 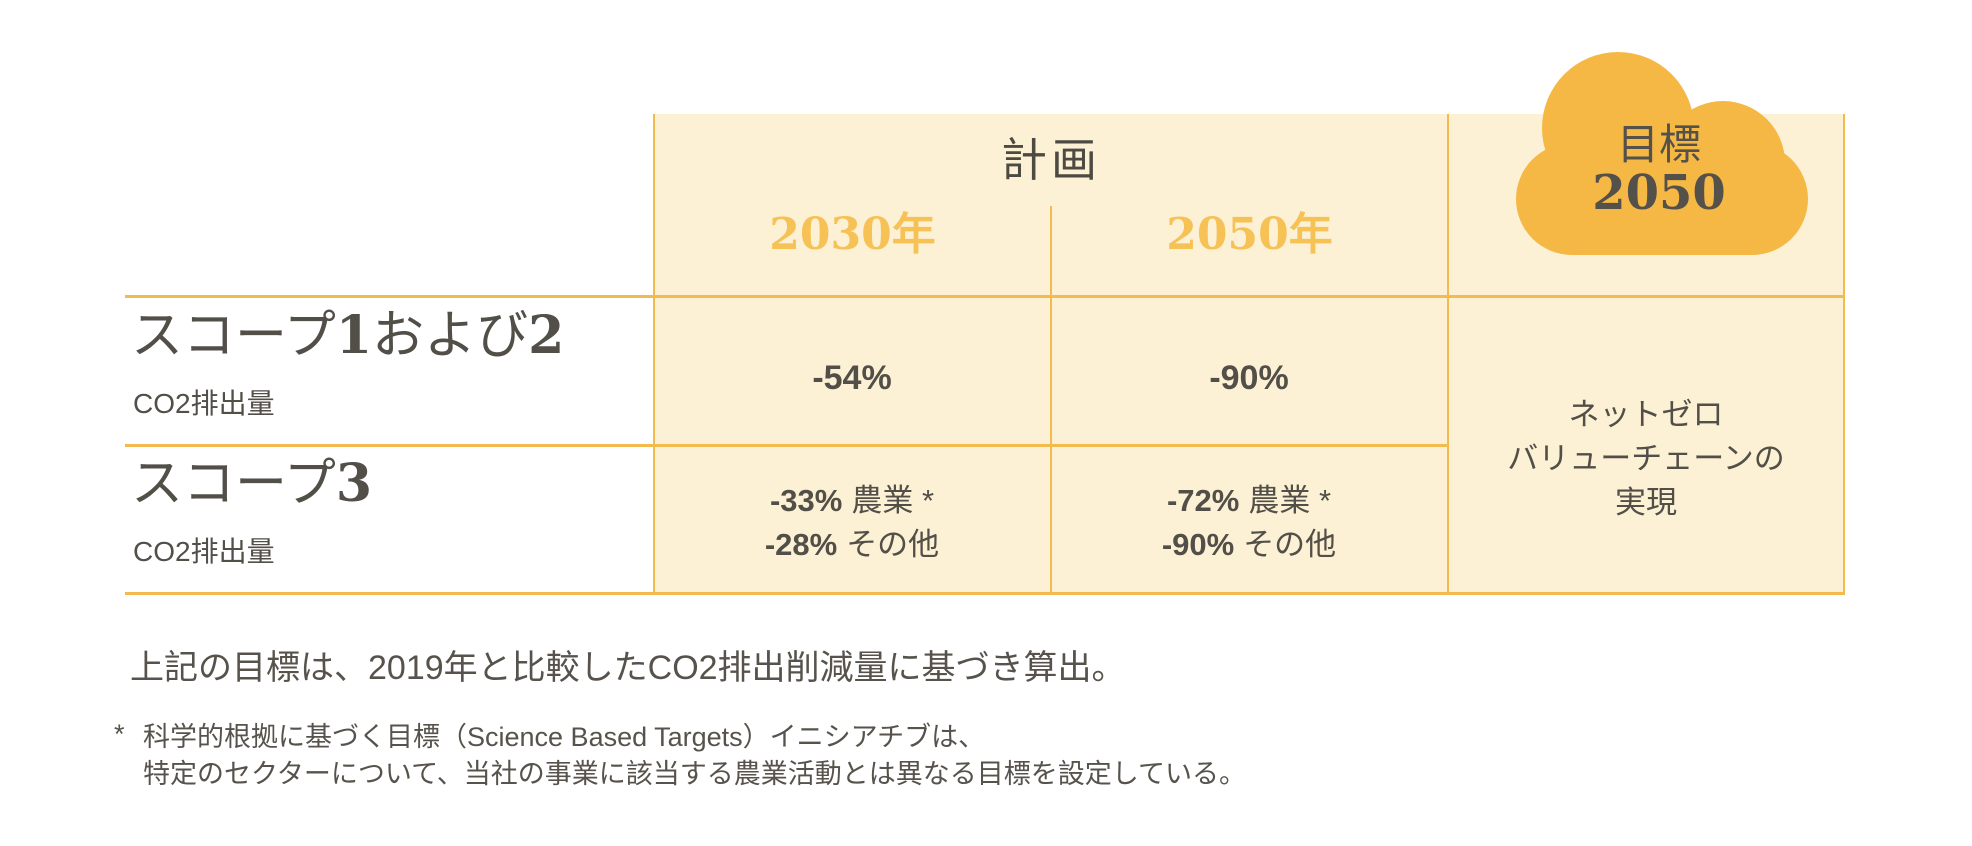 I want to click on row2-subtitle-co2-emissions: CO2排出量, so click(x=204, y=551).